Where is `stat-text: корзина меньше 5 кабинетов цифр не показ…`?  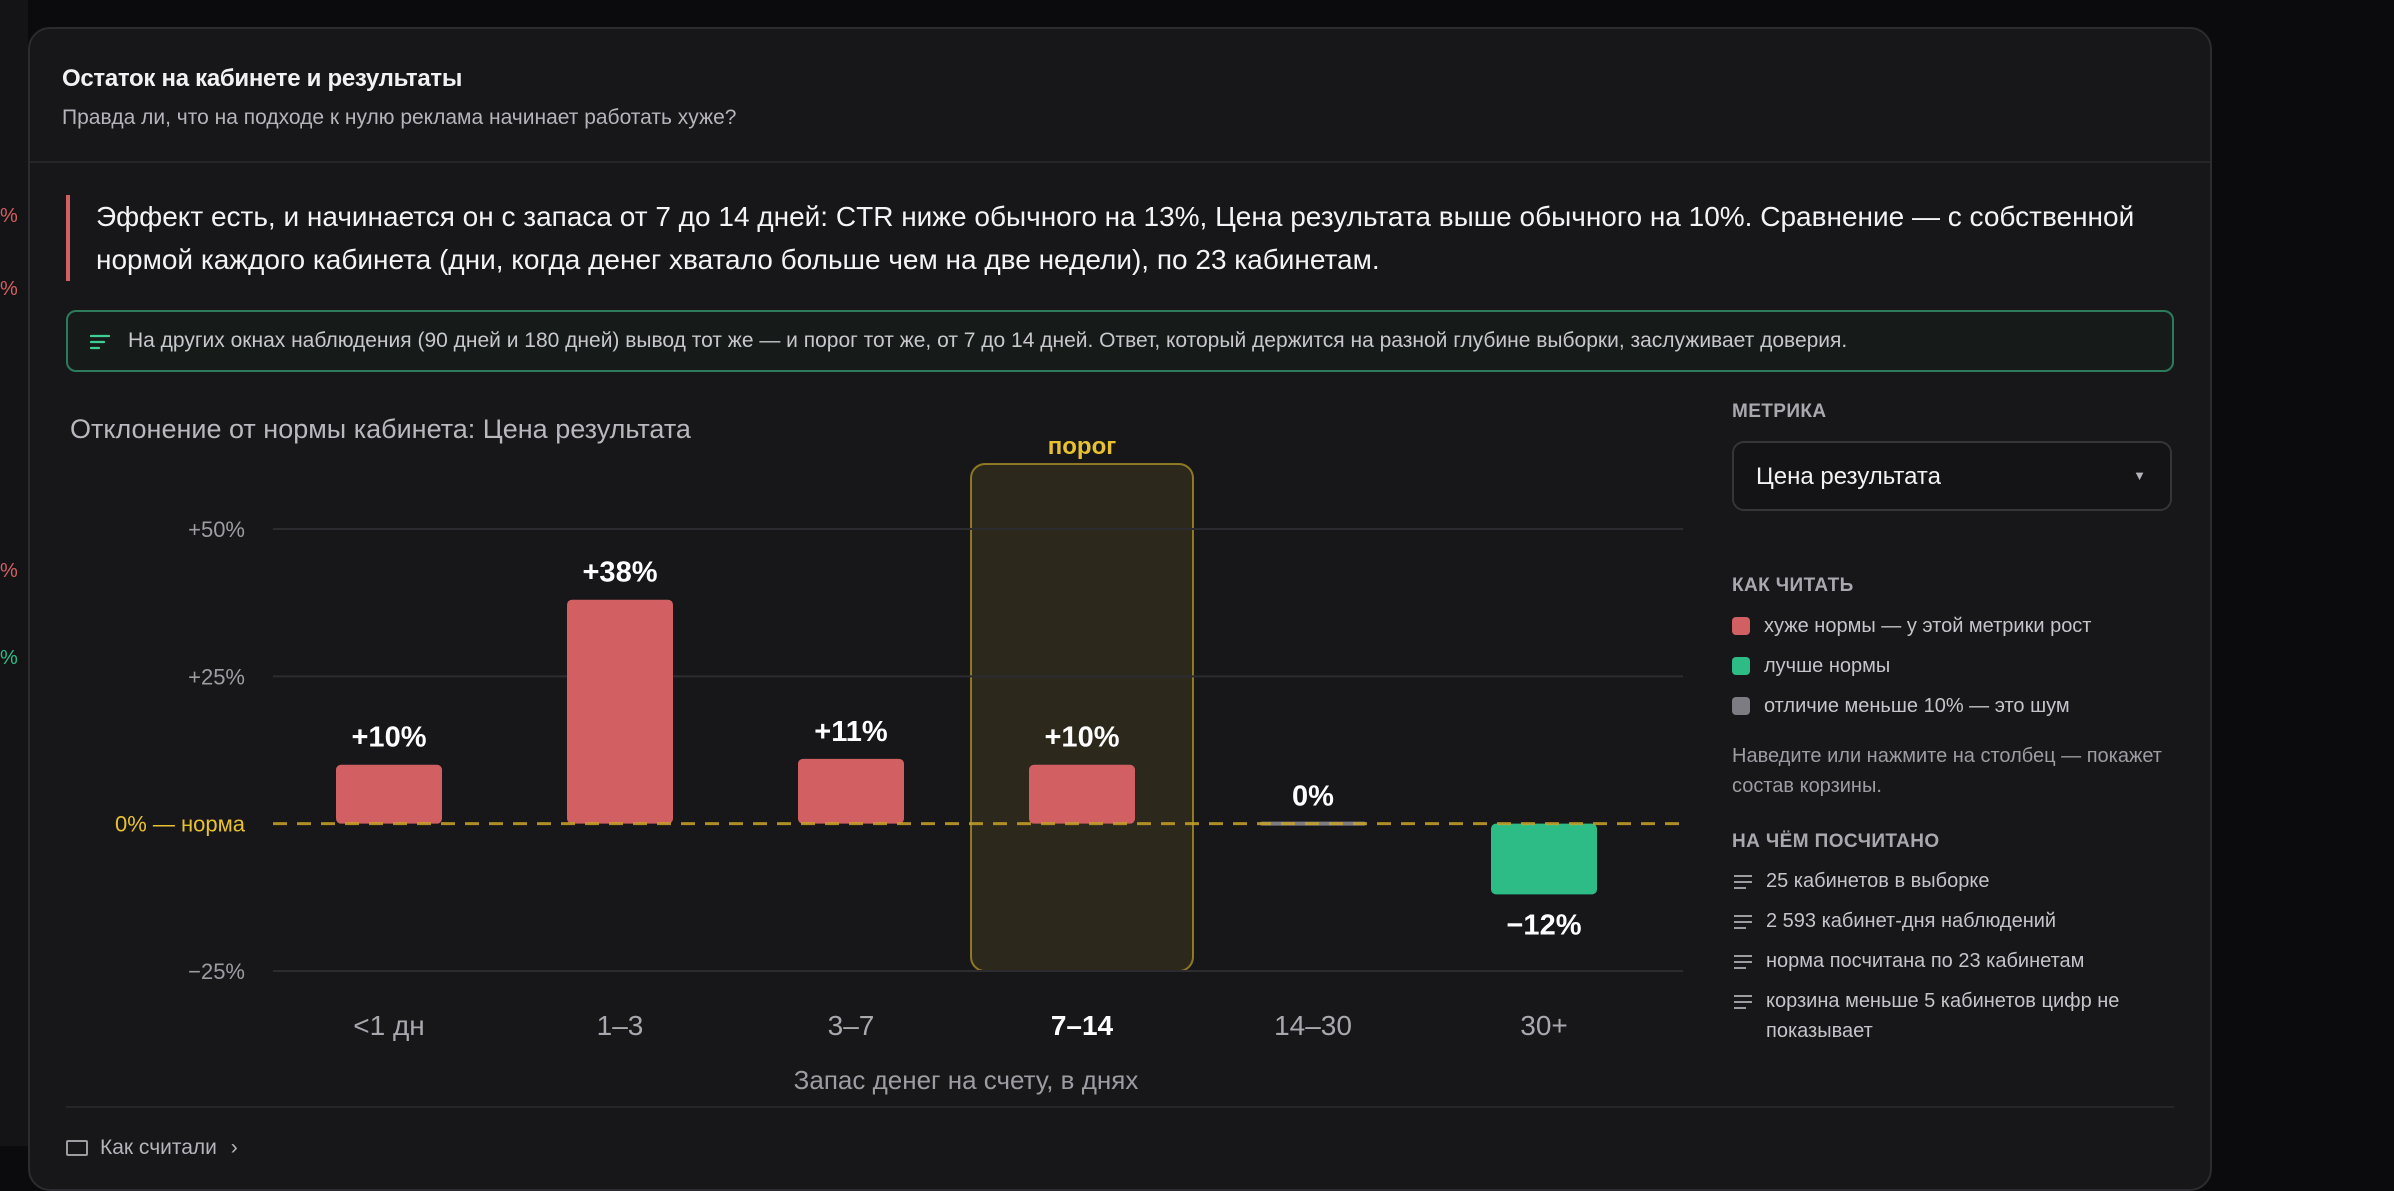
stat-text: корзина меньше 5 кабинетов цифр не показ… is located at coordinates (1943, 1016).